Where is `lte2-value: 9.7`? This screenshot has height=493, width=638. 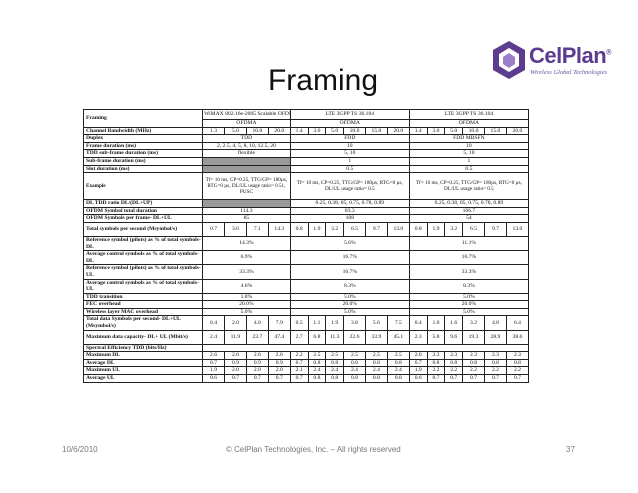 lte2-value: 9.7 is located at coordinates (495, 229).